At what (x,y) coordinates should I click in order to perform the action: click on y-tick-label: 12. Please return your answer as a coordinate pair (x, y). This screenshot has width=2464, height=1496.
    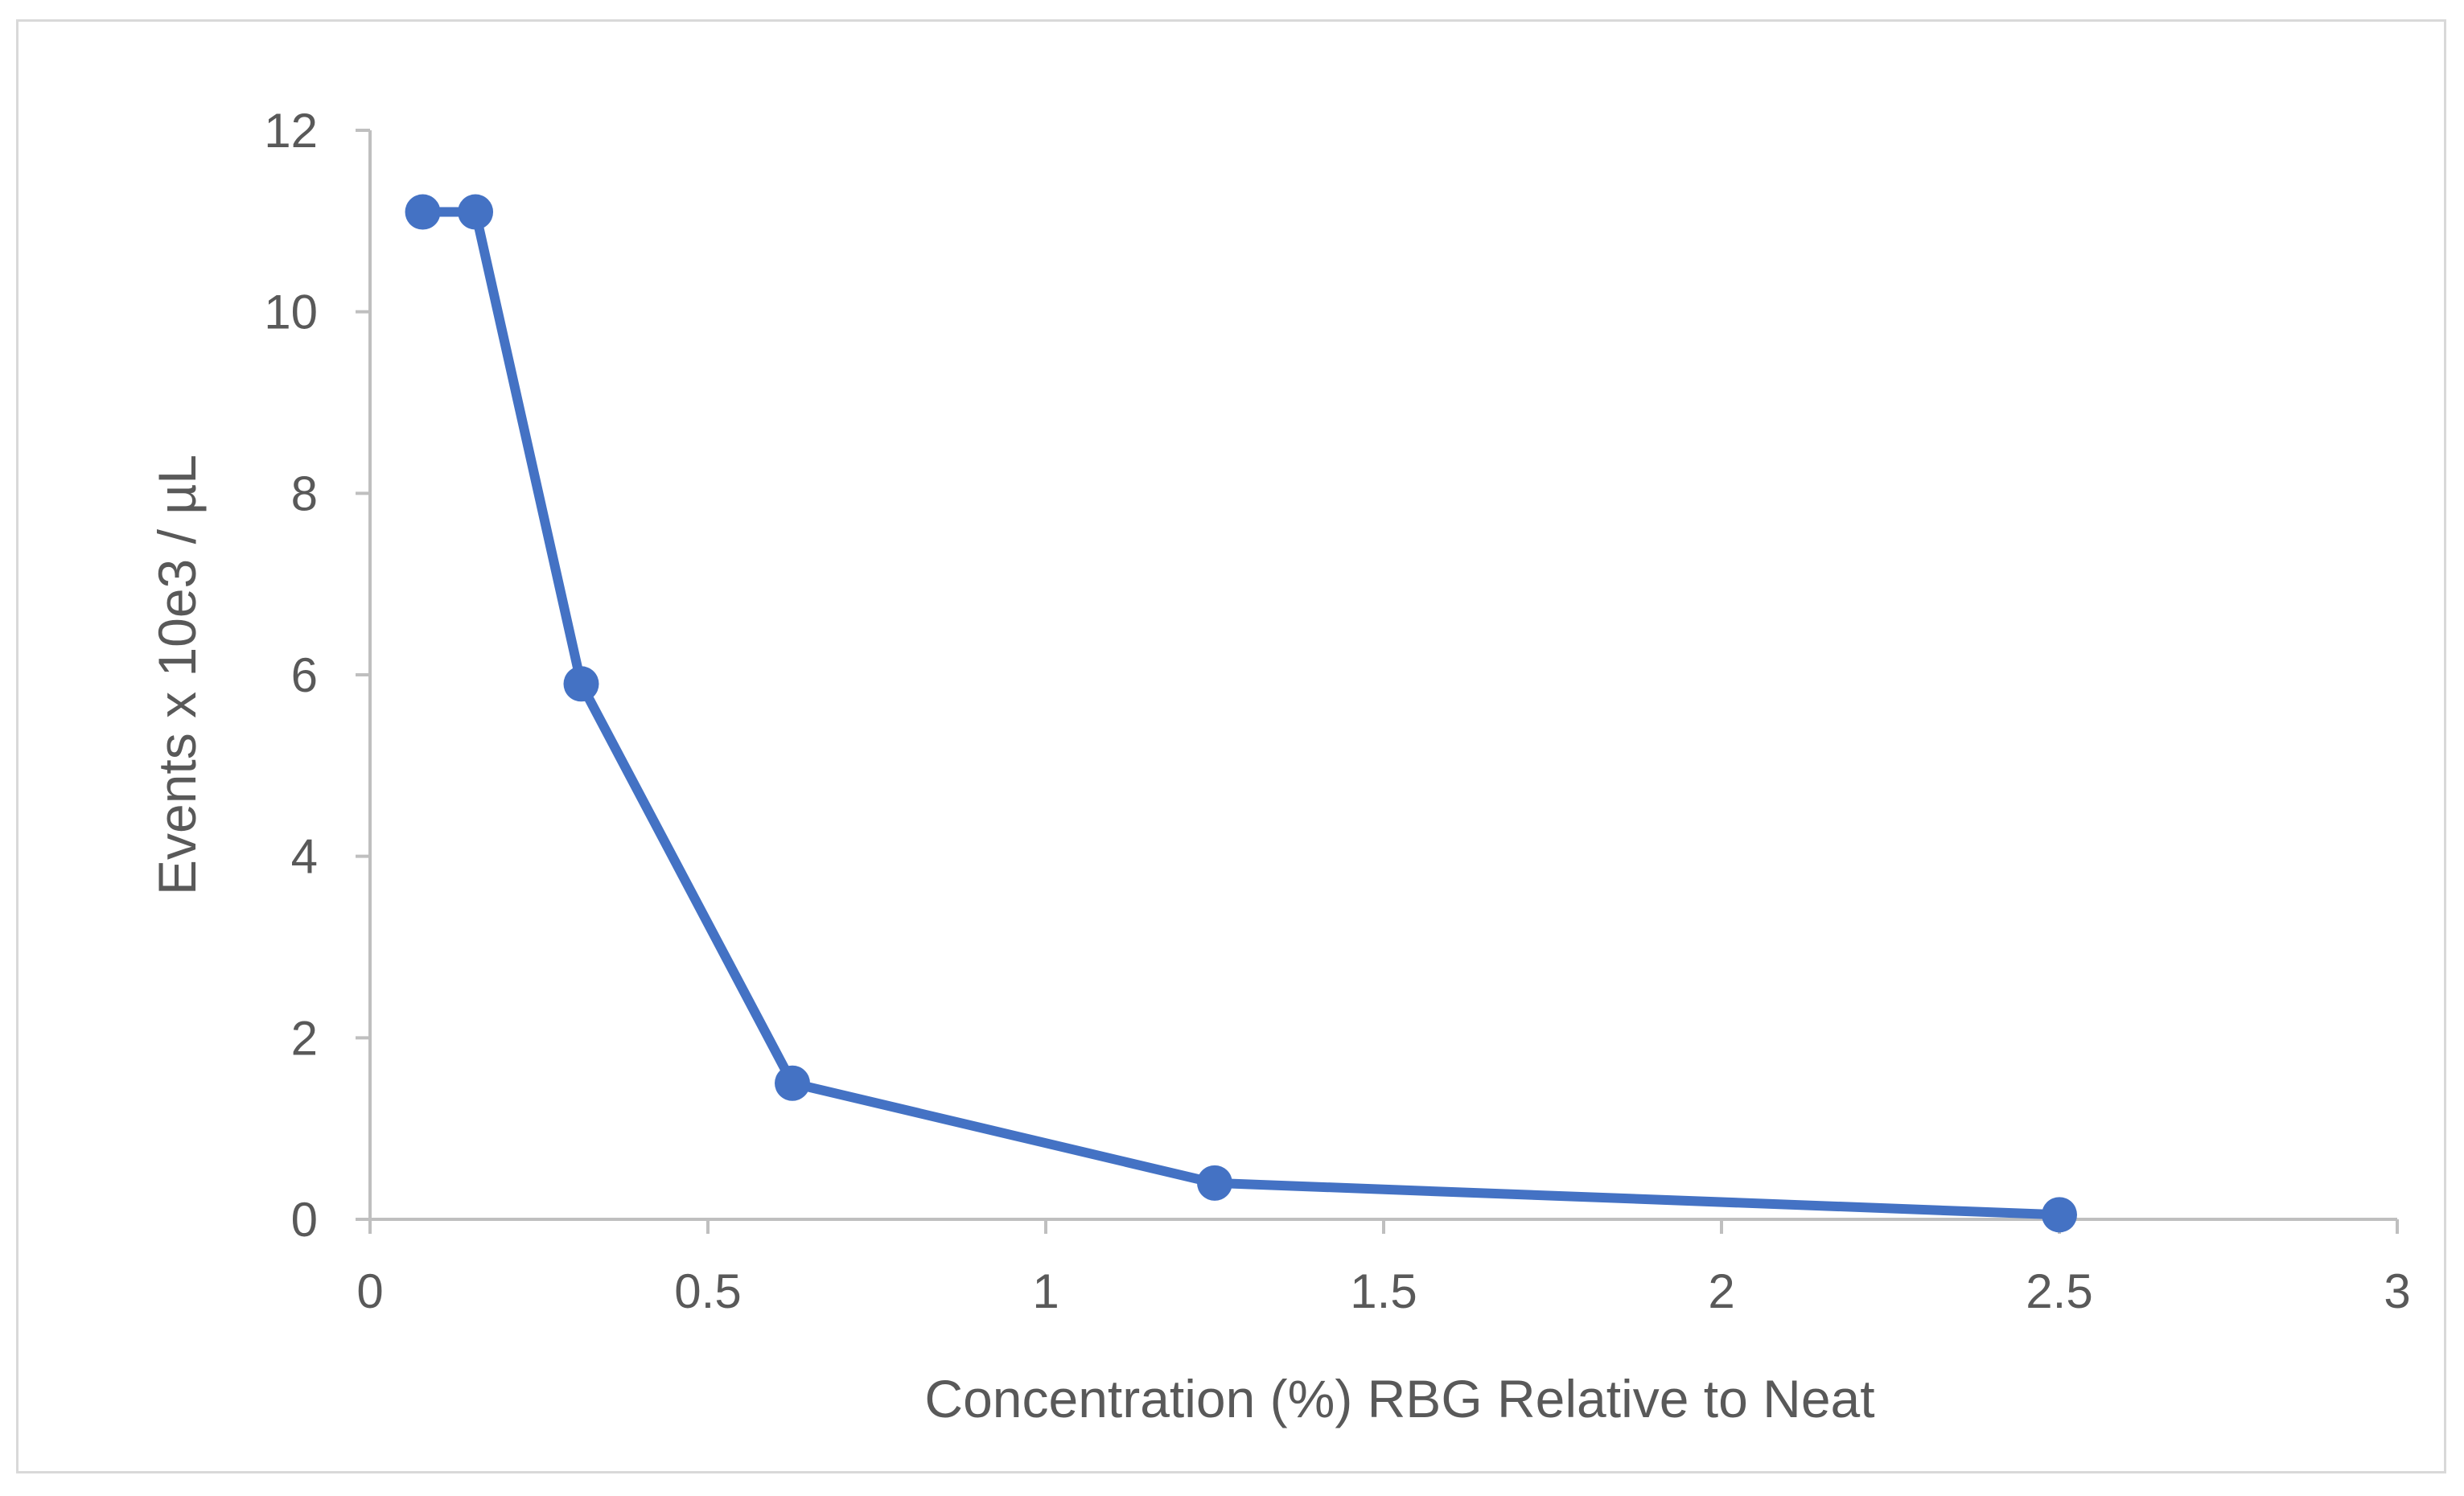
    Looking at the image, I should click on (291, 131).